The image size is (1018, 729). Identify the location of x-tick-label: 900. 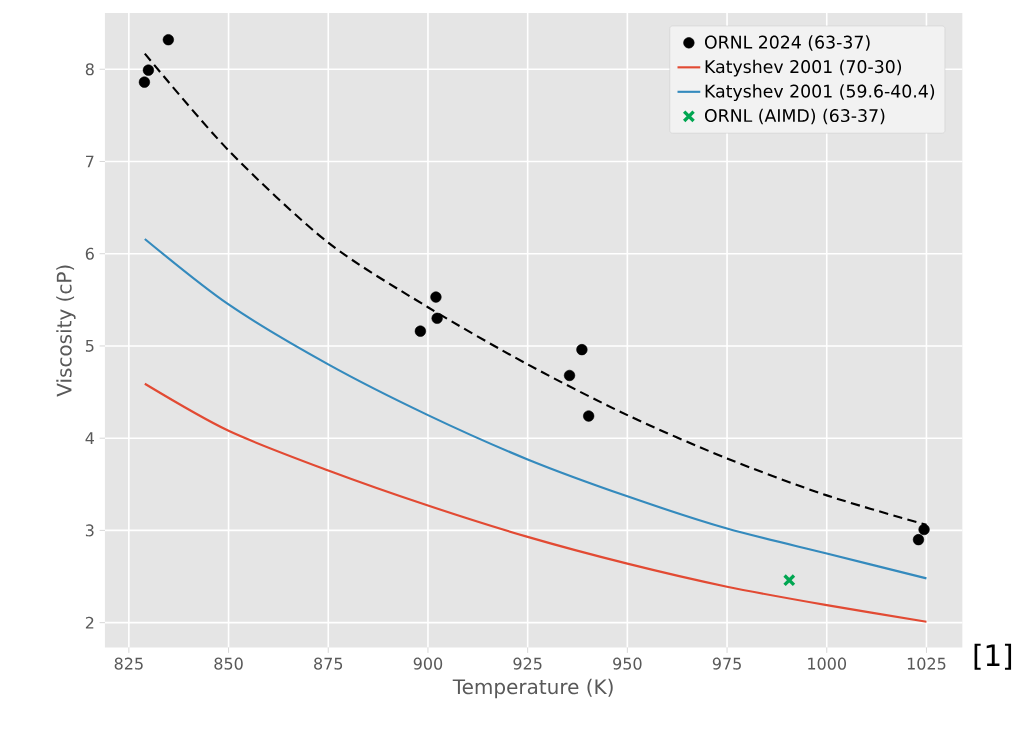
(428, 663).